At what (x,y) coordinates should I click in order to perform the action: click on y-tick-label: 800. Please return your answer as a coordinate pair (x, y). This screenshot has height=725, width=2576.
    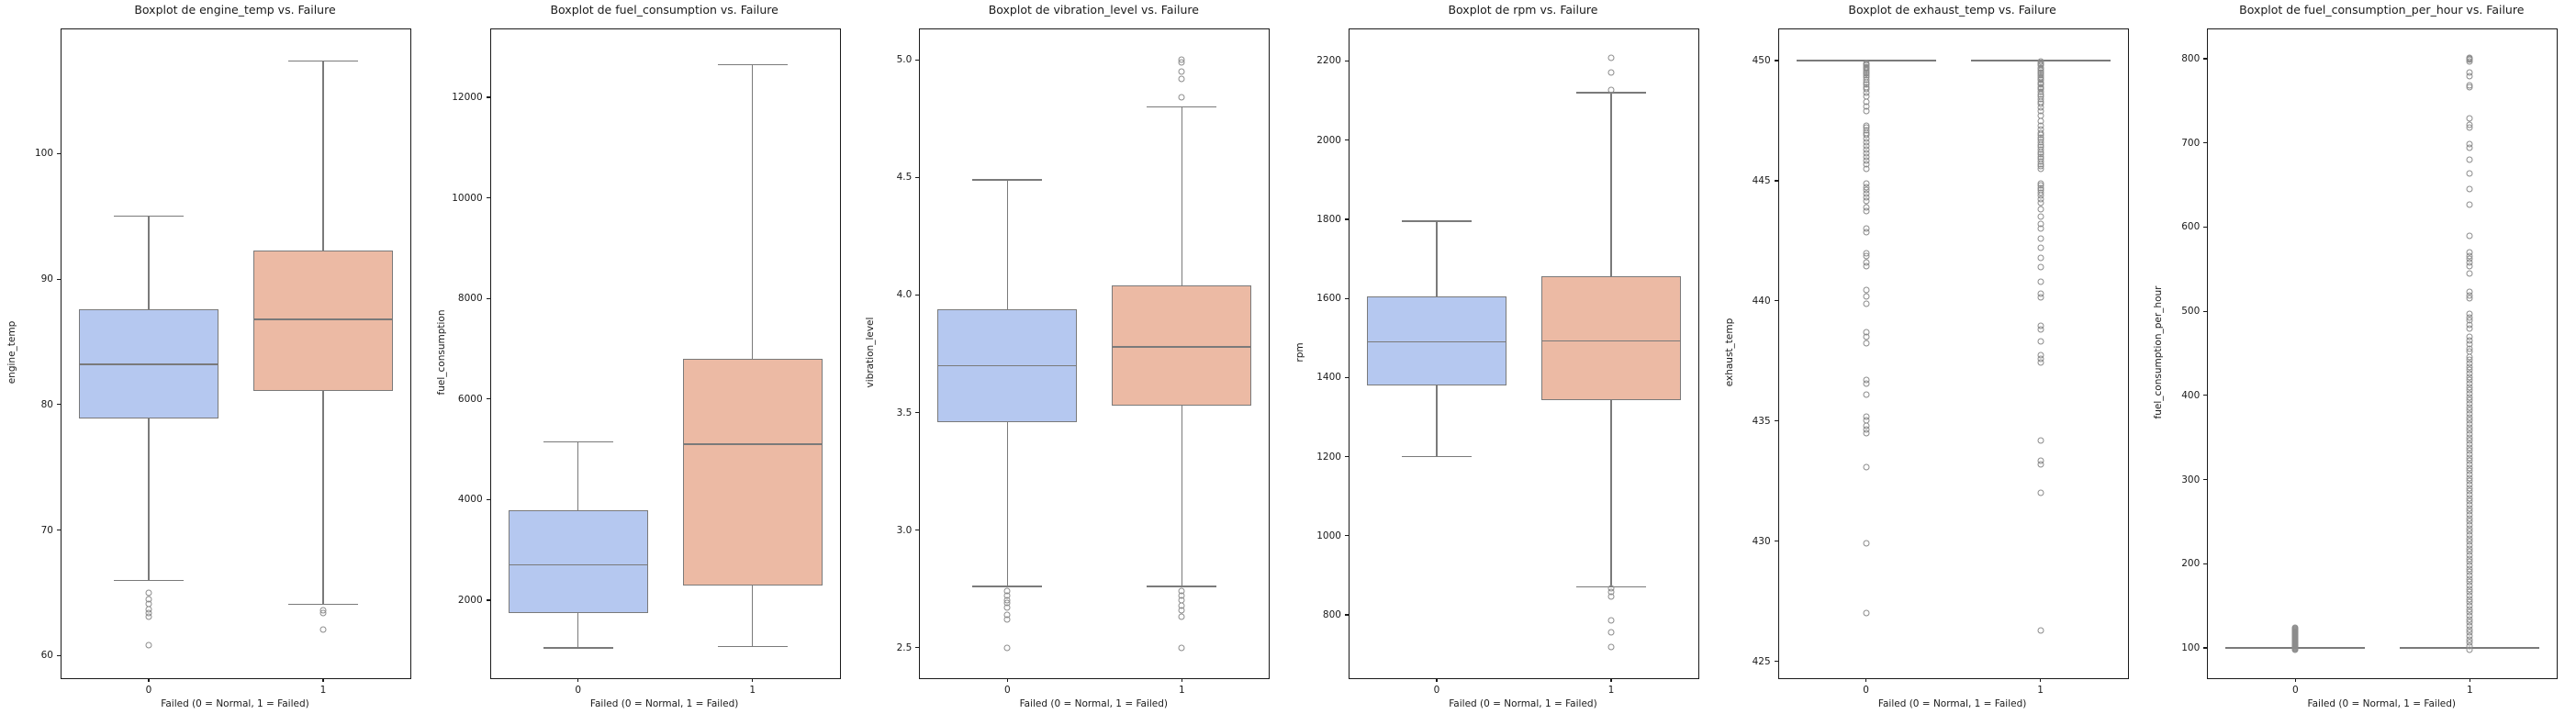
    Looking at the image, I should click on (1331, 615).